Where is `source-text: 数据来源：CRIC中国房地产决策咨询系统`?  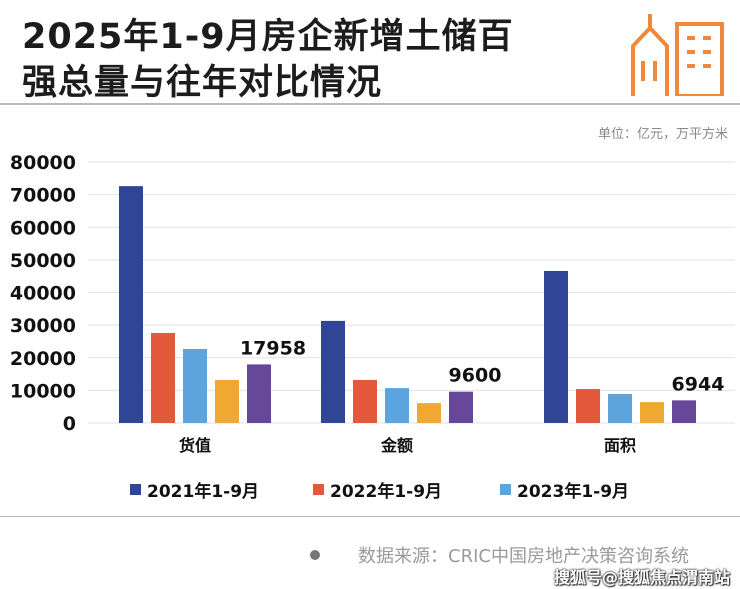
source-text: 数据来源：CRIC中国房地产决策咨询系统 is located at coordinates (523, 556).